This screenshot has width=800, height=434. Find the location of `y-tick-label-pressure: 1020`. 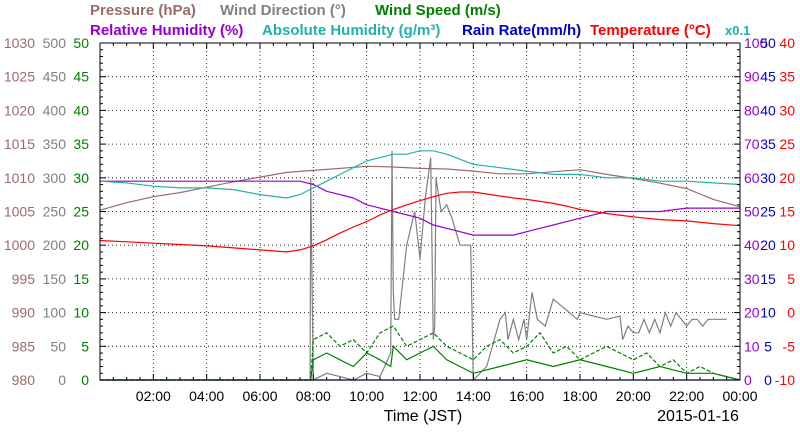

y-tick-label-pressure: 1020 is located at coordinates (19, 110).